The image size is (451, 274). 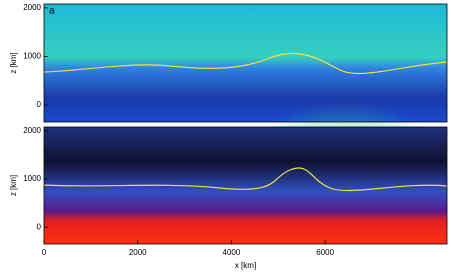 What do you see at coordinates (44, 252) in the screenshot?
I see `x-tick-label: 0` at bounding box center [44, 252].